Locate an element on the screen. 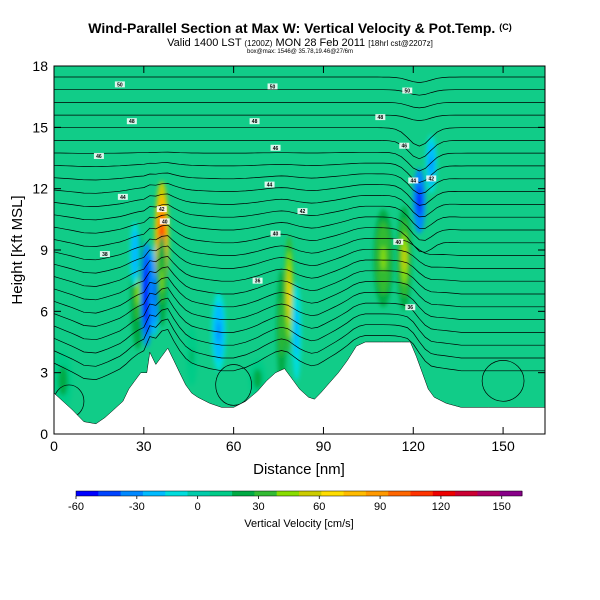 The image size is (600, 600). x-tick-label: 120 is located at coordinates (414, 446).